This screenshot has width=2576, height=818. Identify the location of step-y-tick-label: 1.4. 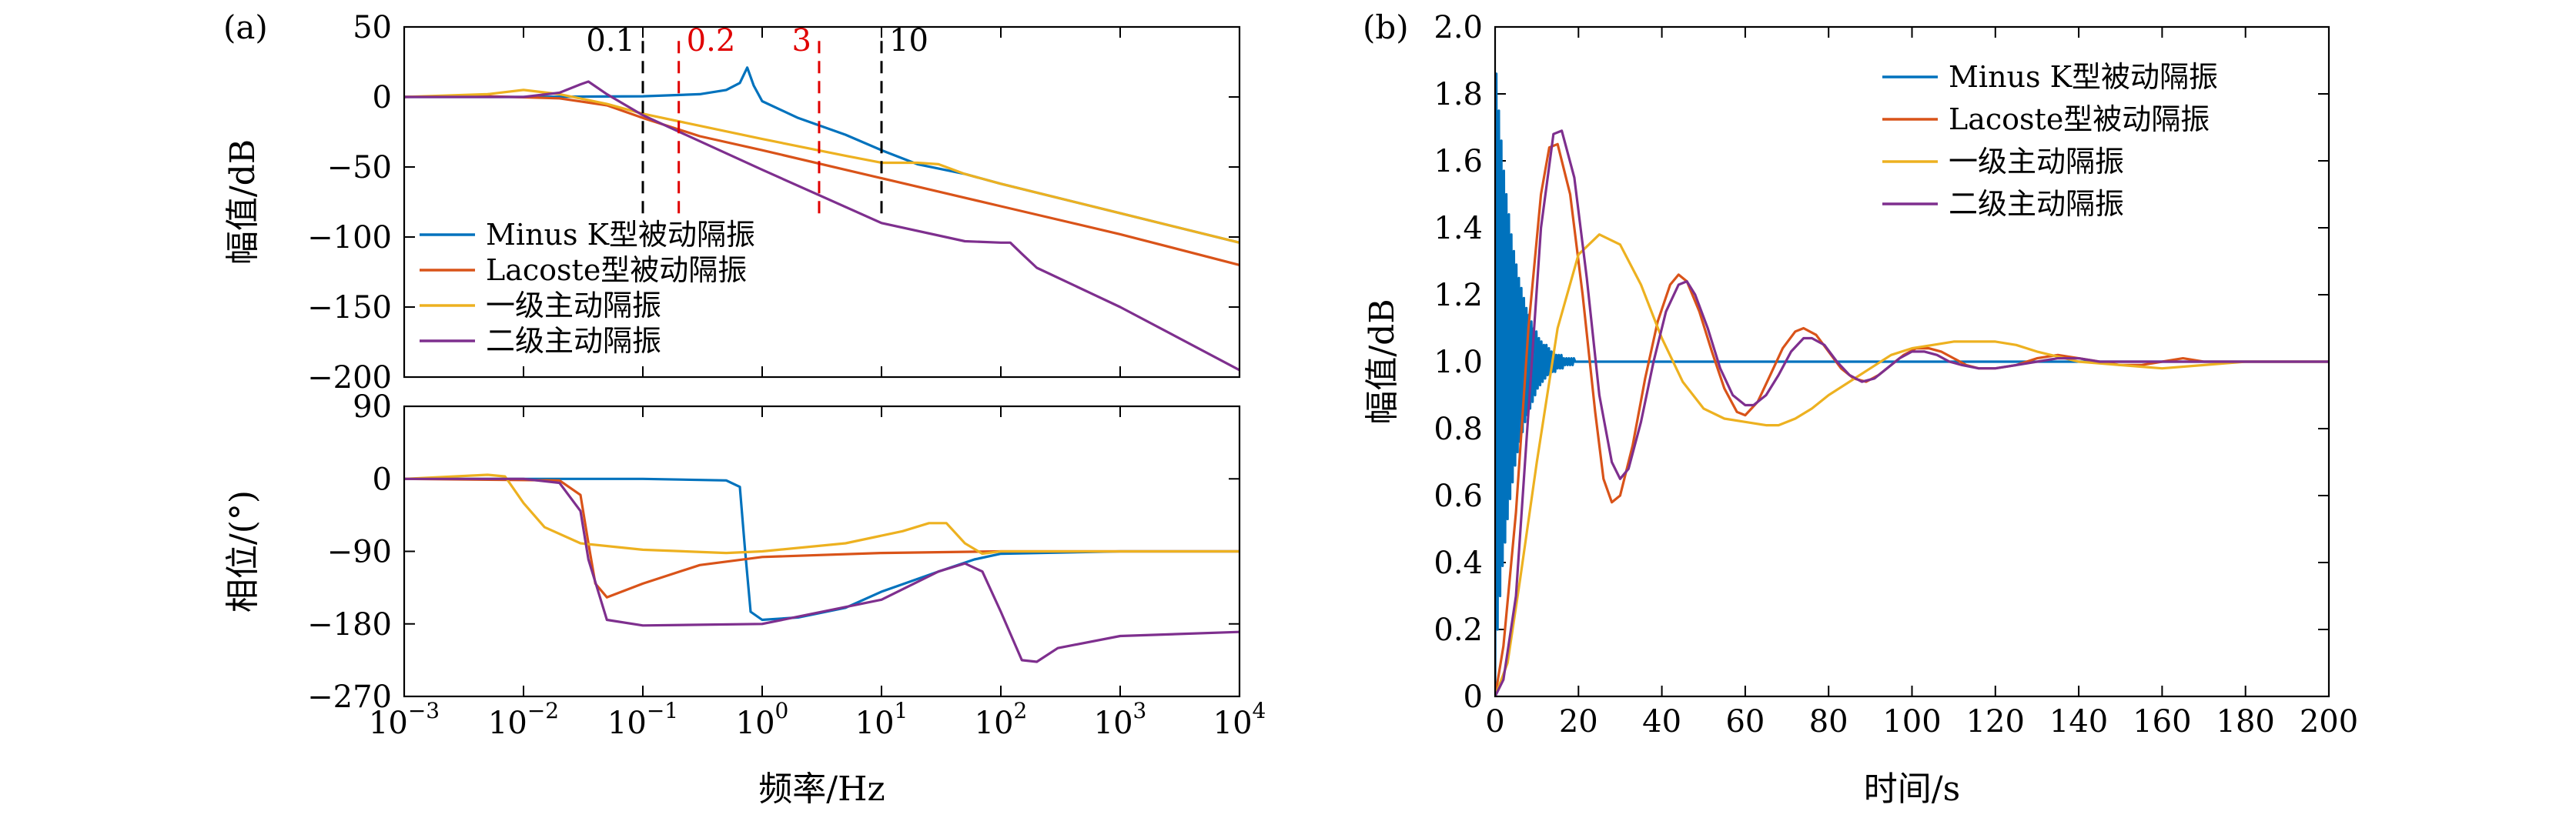
(1459, 229).